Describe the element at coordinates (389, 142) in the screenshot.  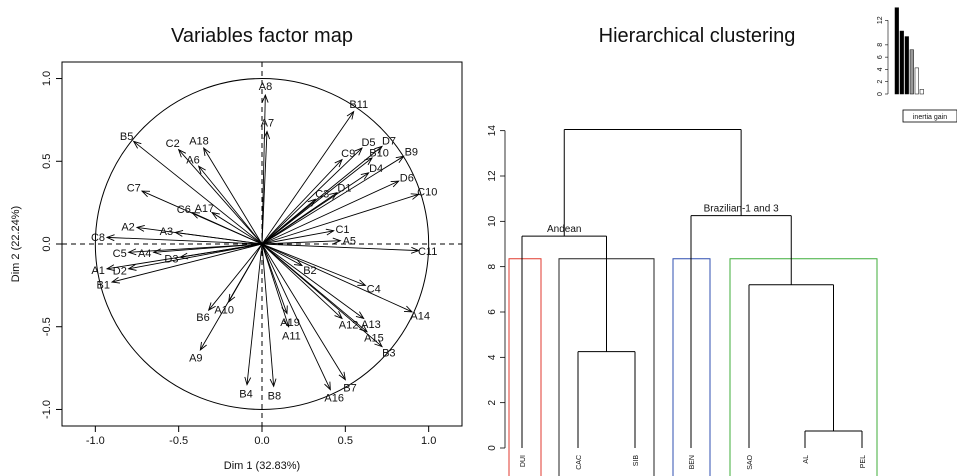
I see `vector-label: D7` at that location.